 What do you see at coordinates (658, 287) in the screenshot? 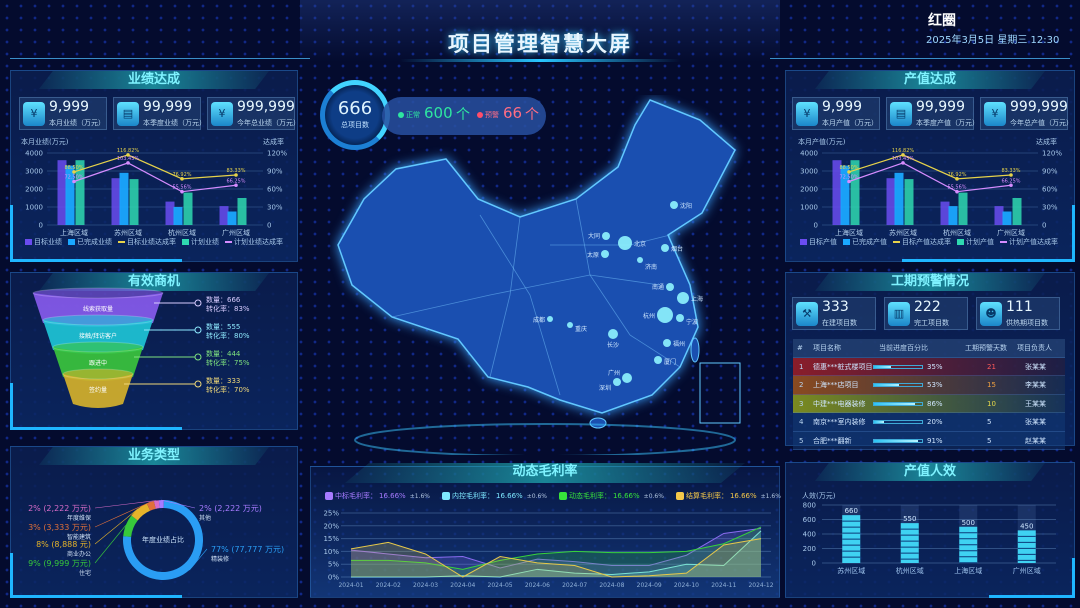
I see `city-label: 南通` at bounding box center [658, 287].